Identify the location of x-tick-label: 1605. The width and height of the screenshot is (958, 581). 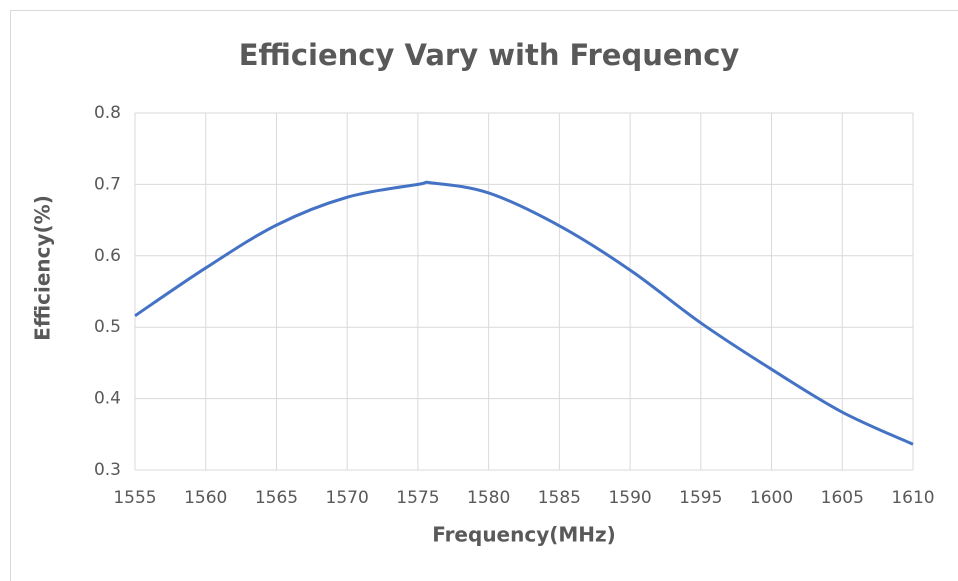
(842, 498).